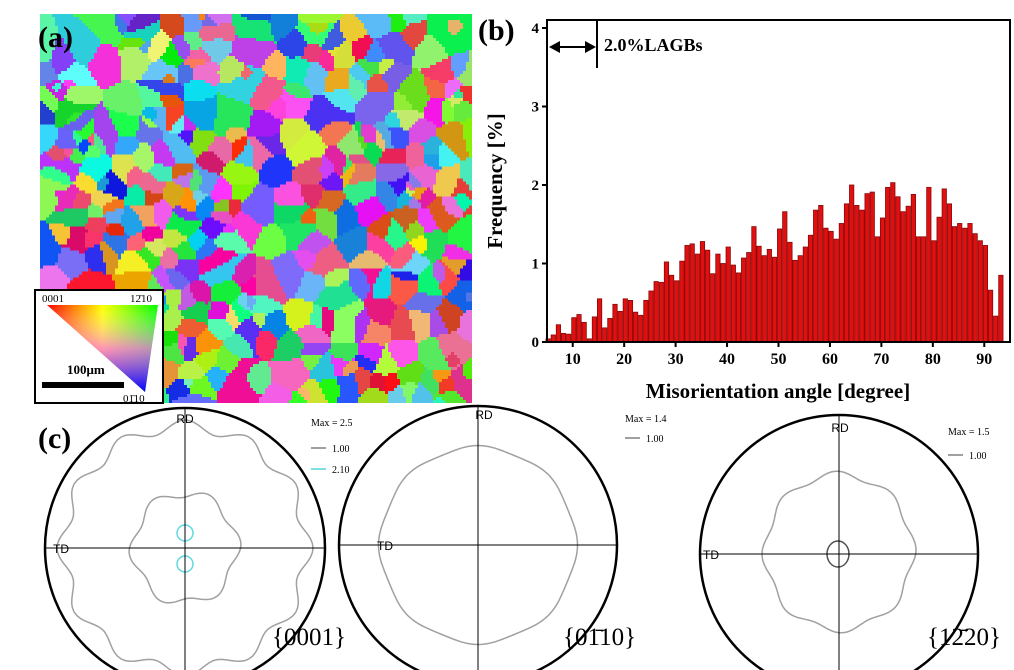 This screenshot has height=670, width=1014. I want to click on x-tick-label: 50, so click(779, 359).